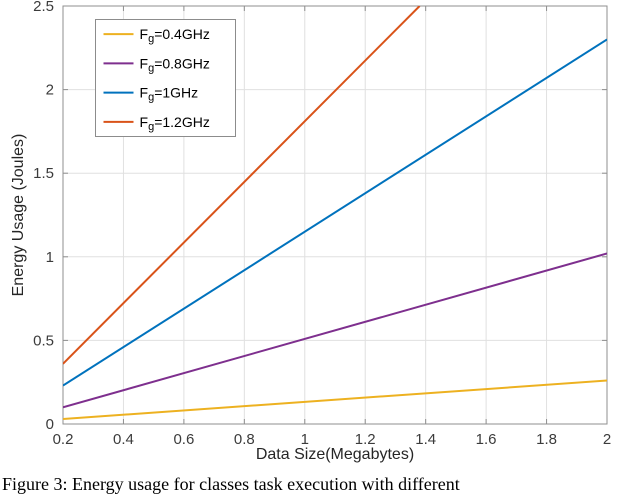 Image resolution: width=640 pixels, height=503 pixels. What do you see at coordinates (486, 439) in the screenshot?
I see `x-tick-label: 1.6` at bounding box center [486, 439].